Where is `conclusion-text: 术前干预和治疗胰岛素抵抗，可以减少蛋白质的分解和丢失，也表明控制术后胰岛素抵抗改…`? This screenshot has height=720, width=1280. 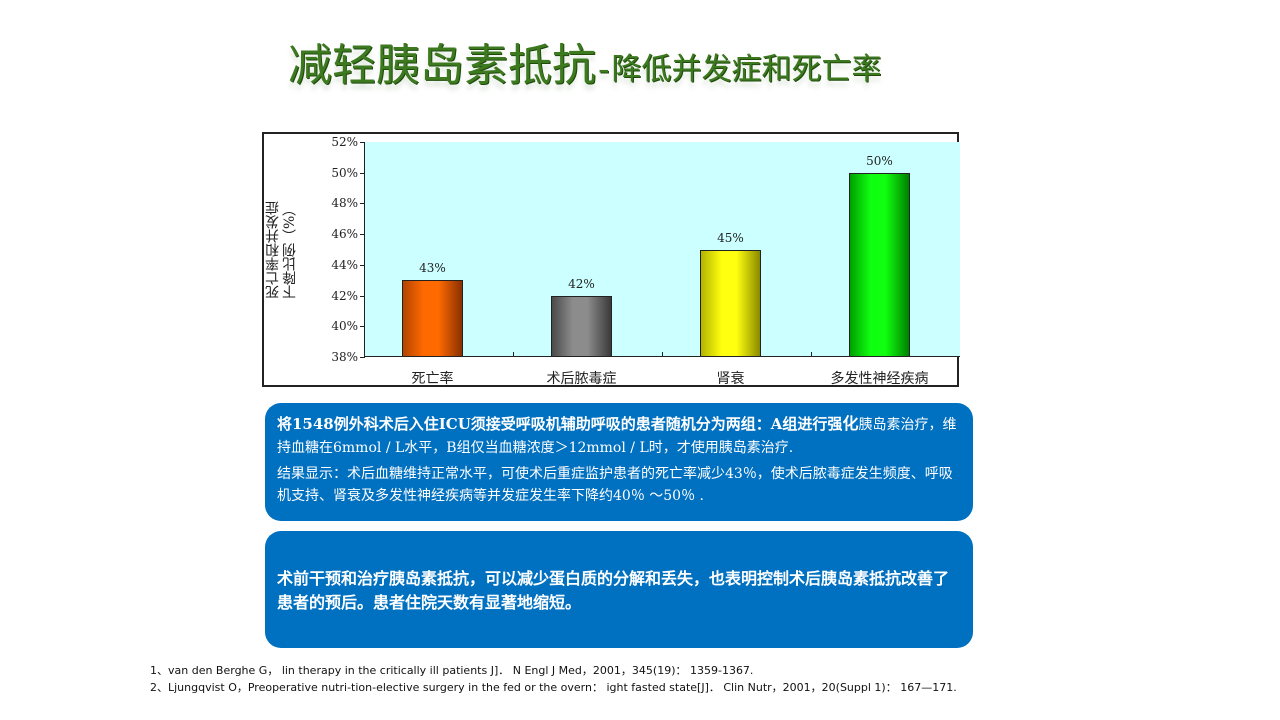 conclusion-text: 术前干预和治疗胰岛素抵抗，可以减少蛋白质的分解和丢失，也表明控制术后胰岛素抵抗改… is located at coordinates (613, 590).